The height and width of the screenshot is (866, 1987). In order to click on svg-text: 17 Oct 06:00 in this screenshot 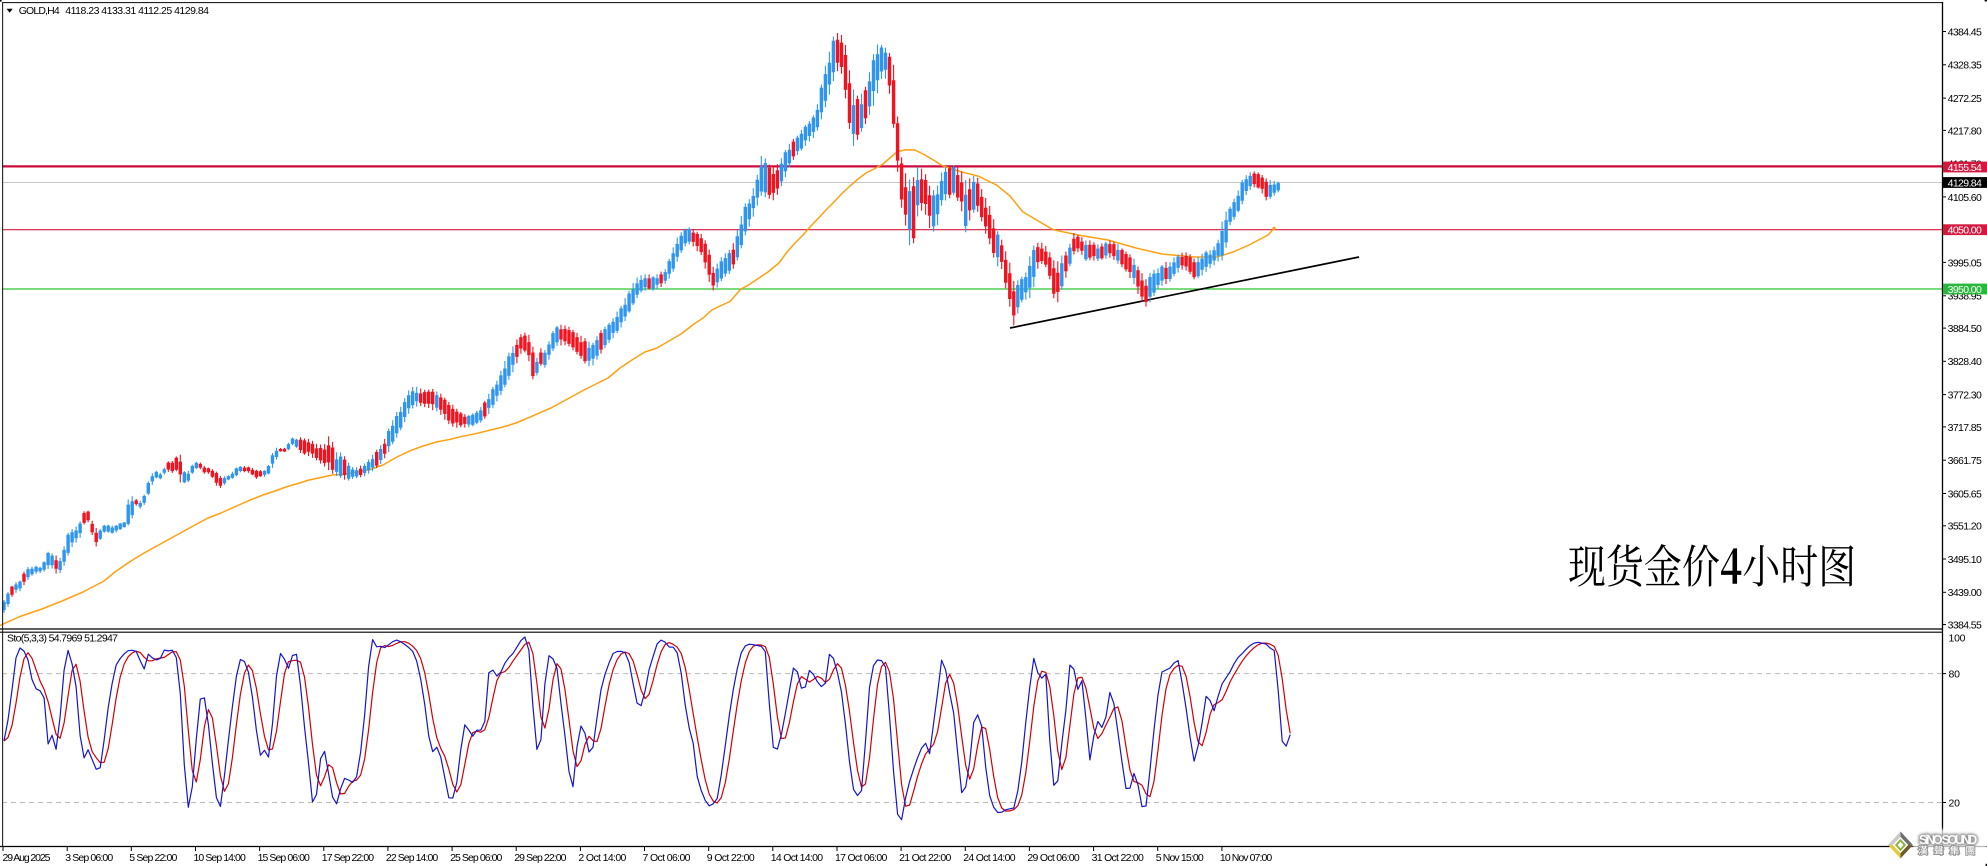, I will do `click(861, 858)`.